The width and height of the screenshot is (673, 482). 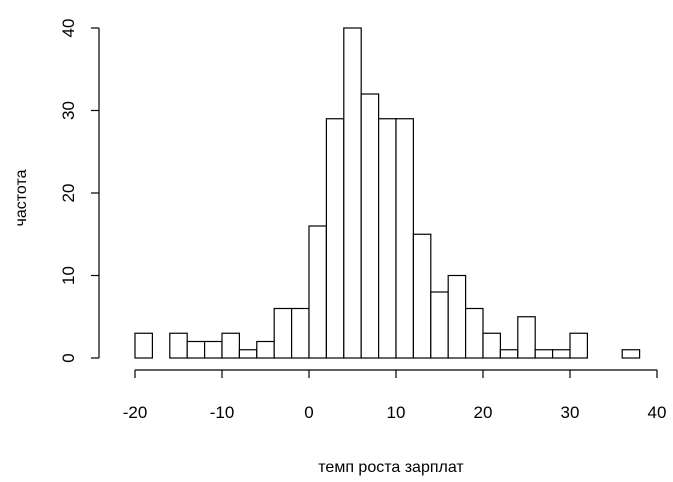 I want to click on x-axis: -20 -10 0 10 20 30 40, so click(x=395, y=395).